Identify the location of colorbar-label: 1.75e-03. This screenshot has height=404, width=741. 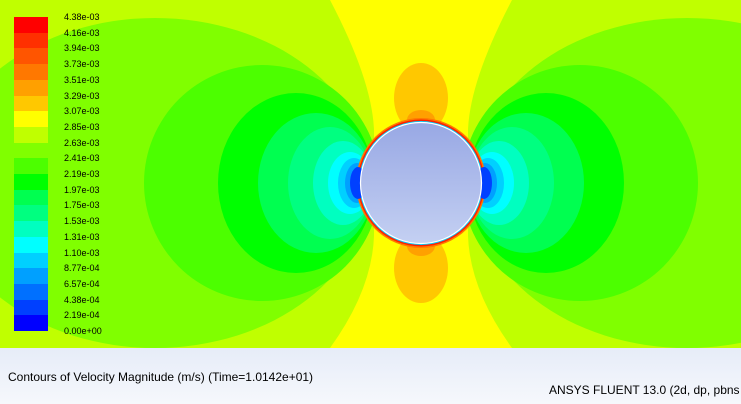
(82, 205).